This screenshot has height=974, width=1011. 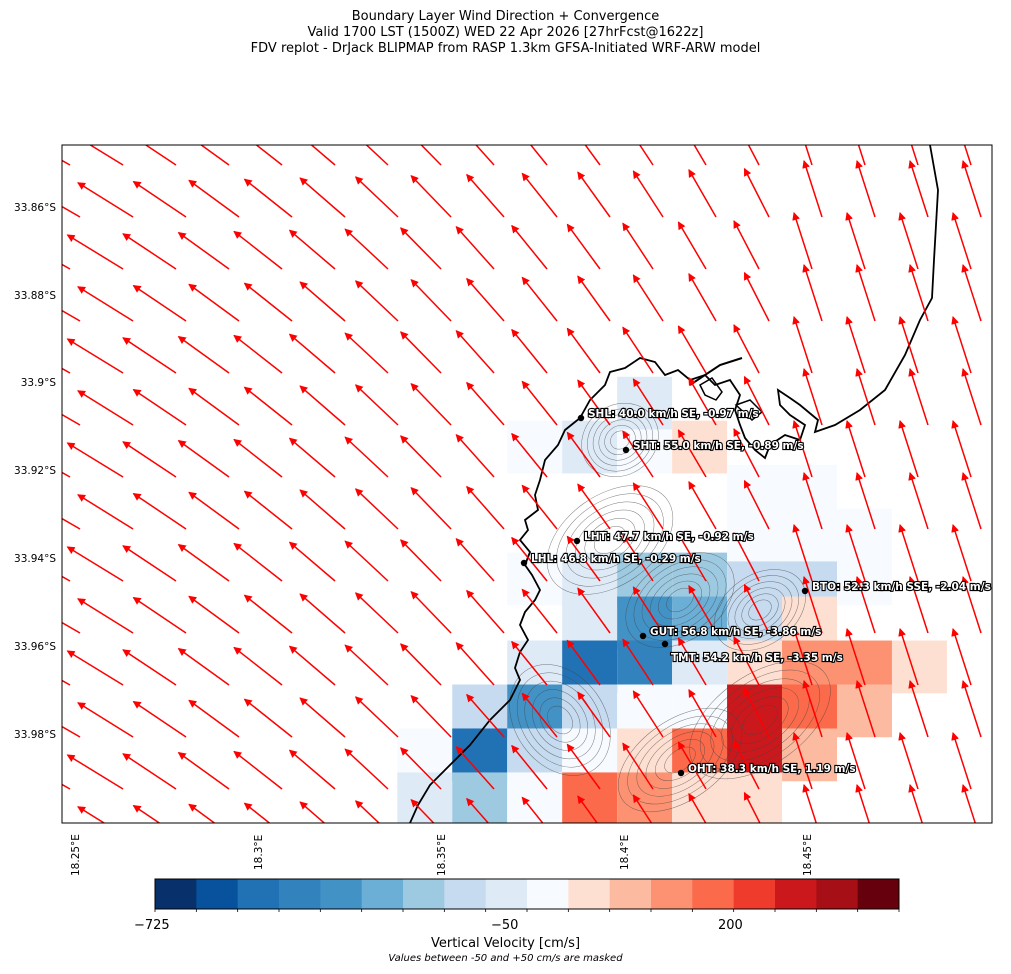 I want to click on station-label-oht: OHT: 38.3 km/h SE, 1.19 m/s, so click(x=772, y=769).